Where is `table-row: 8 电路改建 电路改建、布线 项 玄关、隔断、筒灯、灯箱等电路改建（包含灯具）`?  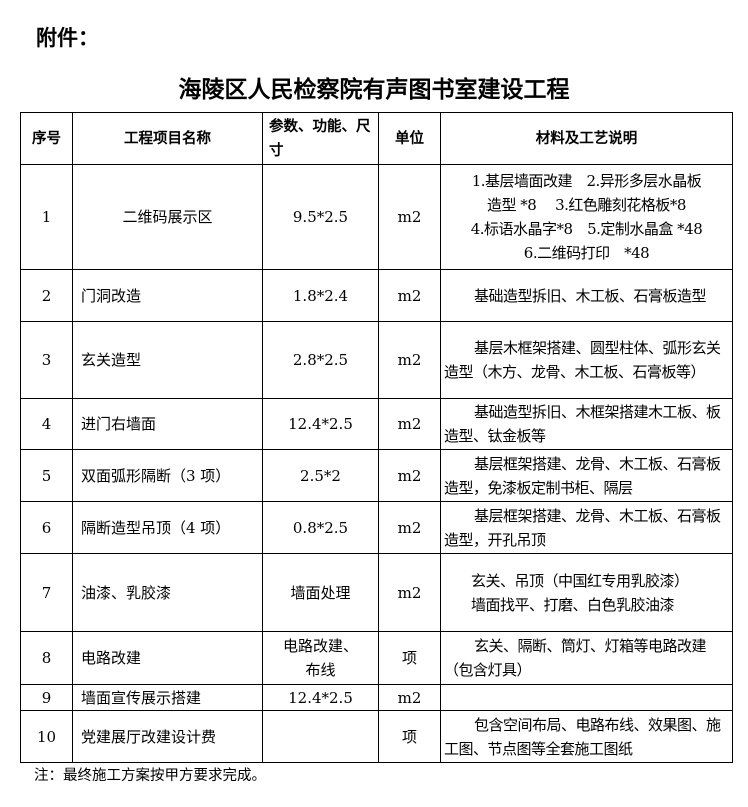 table-row: 8 电路改建 电路改建、布线 项 玄关、隔断、筒灯、灯箱等电路改建（包含灯具） is located at coordinates (376, 658).